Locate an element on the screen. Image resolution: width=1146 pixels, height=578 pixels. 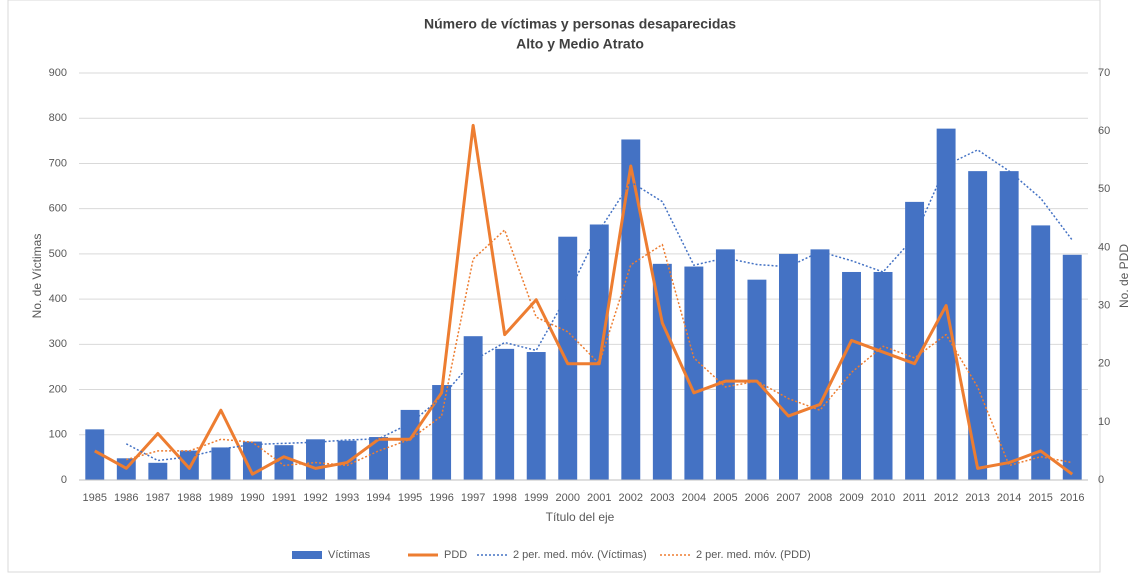
x-tick-label: 2006 is located at coordinates (757, 498).